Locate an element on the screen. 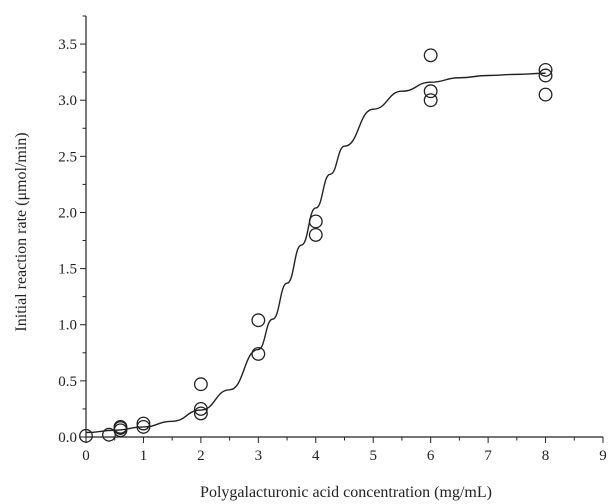 The image size is (613, 504). y-axis-title: Initial reaction rate (μmol/min) is located at coordinates (21, 231).